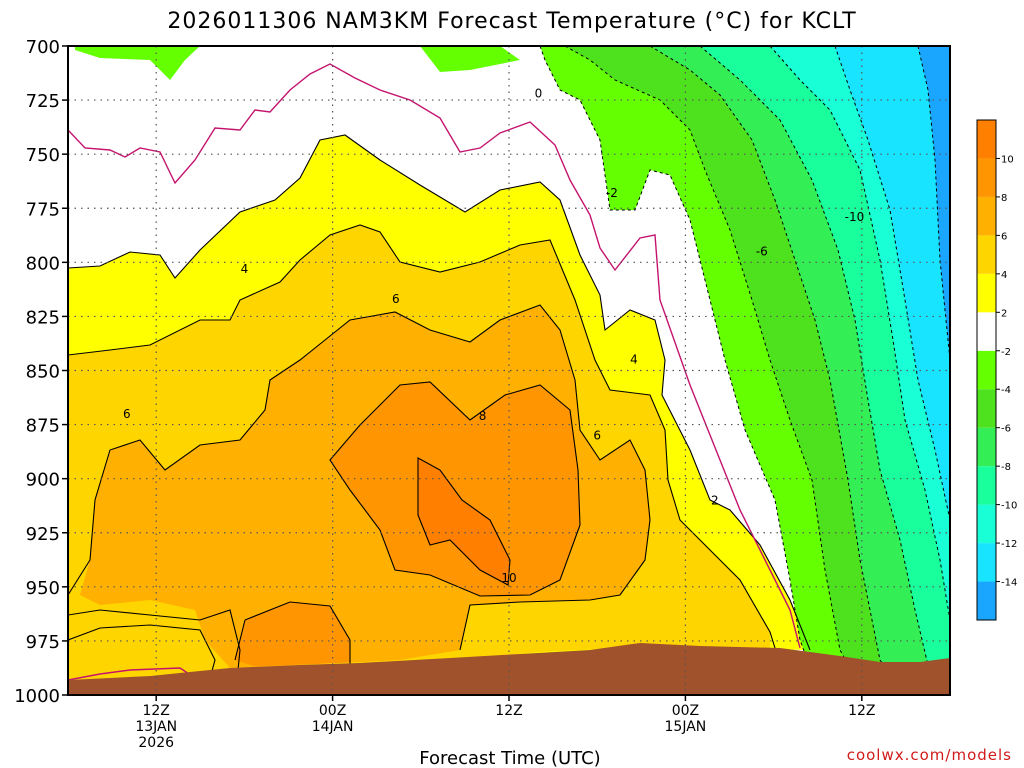  What do you see at coordinates (1009, 583) in the screenshot?
I see `colorbar-tick-label: -14` at bounding box center [1009, 583].